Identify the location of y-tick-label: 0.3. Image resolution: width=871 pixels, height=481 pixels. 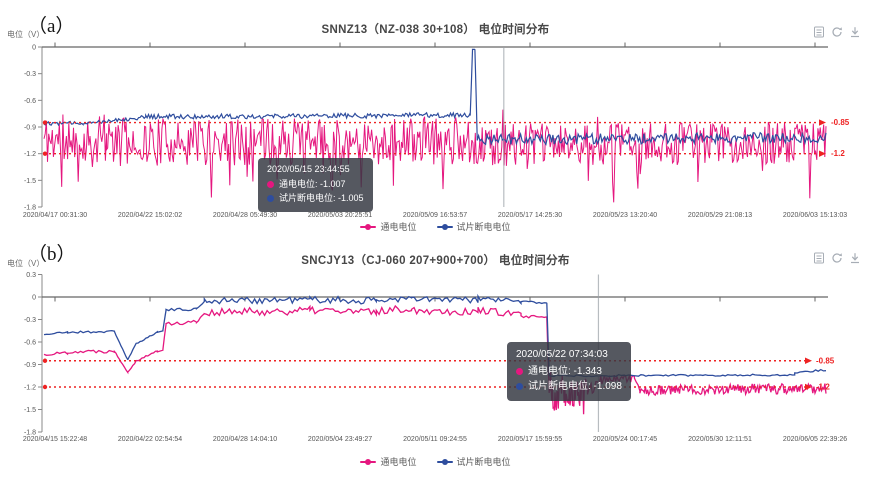
(31, 275).